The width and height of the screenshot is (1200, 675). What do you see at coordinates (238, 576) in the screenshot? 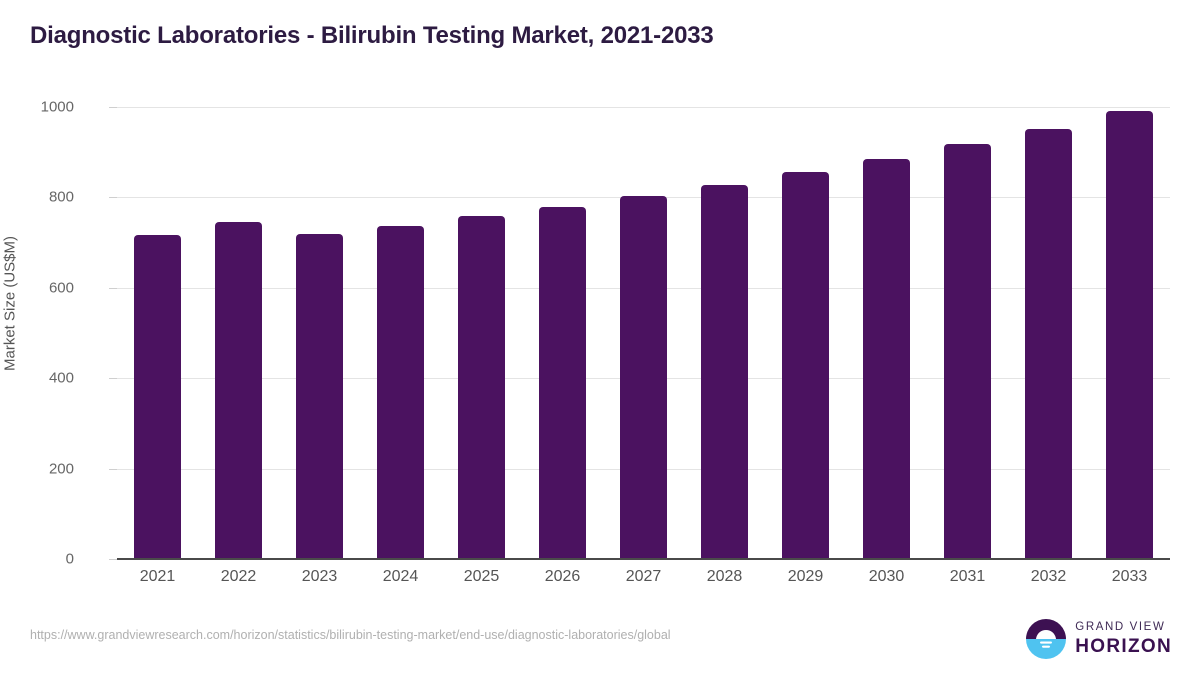
I see `x-tick-label: 2022` at bounding box center [238, 576].